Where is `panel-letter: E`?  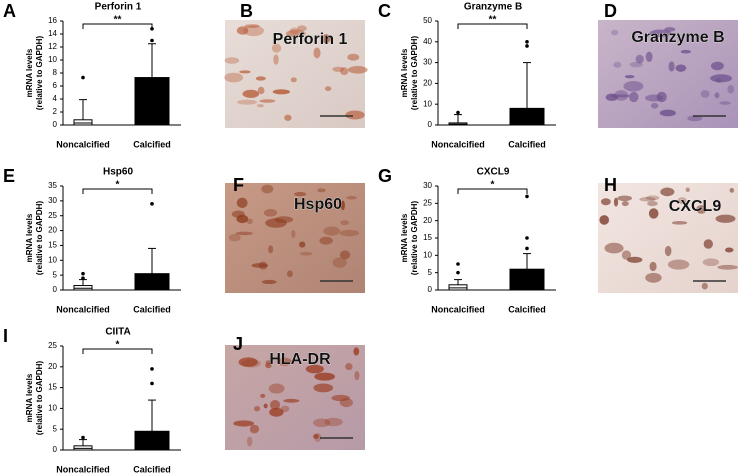
panel-letter: E is located at coordinates (9, 176).